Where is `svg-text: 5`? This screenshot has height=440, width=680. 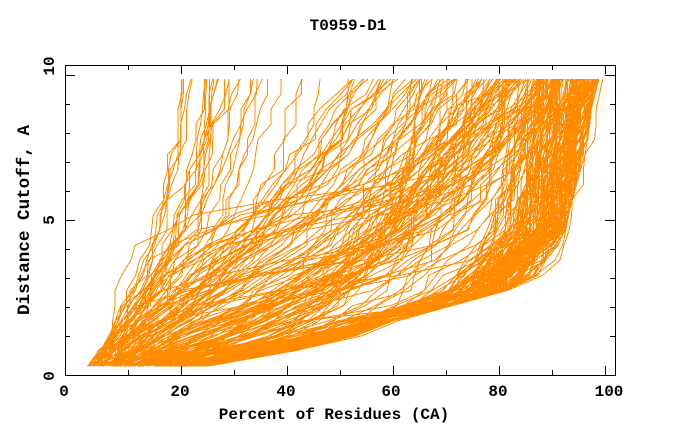 svg-text: 5 is located at coordinates (50, 220).